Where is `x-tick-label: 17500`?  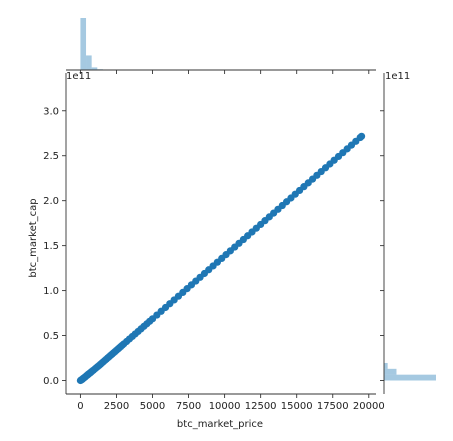
x-tick-label: 17500 is located at coordinates (333, 406).